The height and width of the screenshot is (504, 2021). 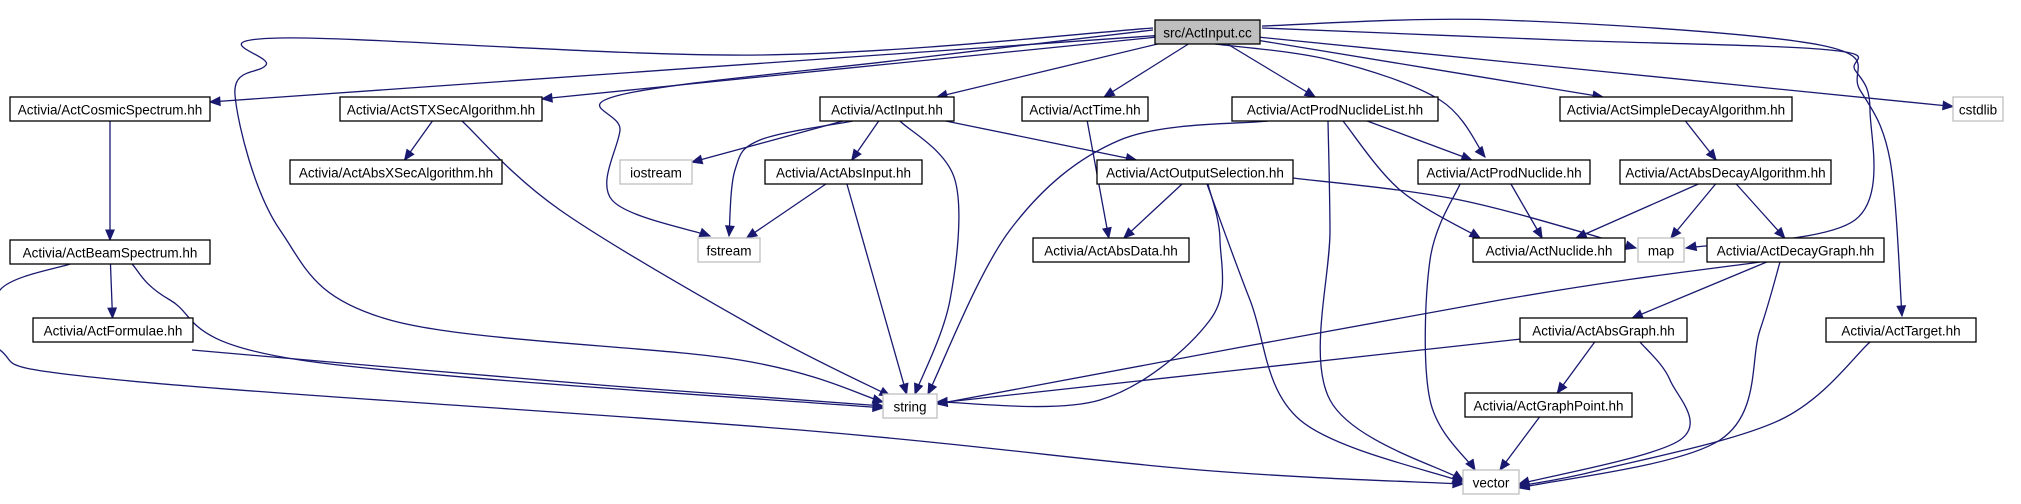 I want to click on edge-input-to-outsel, so click(x=1041, y=141).